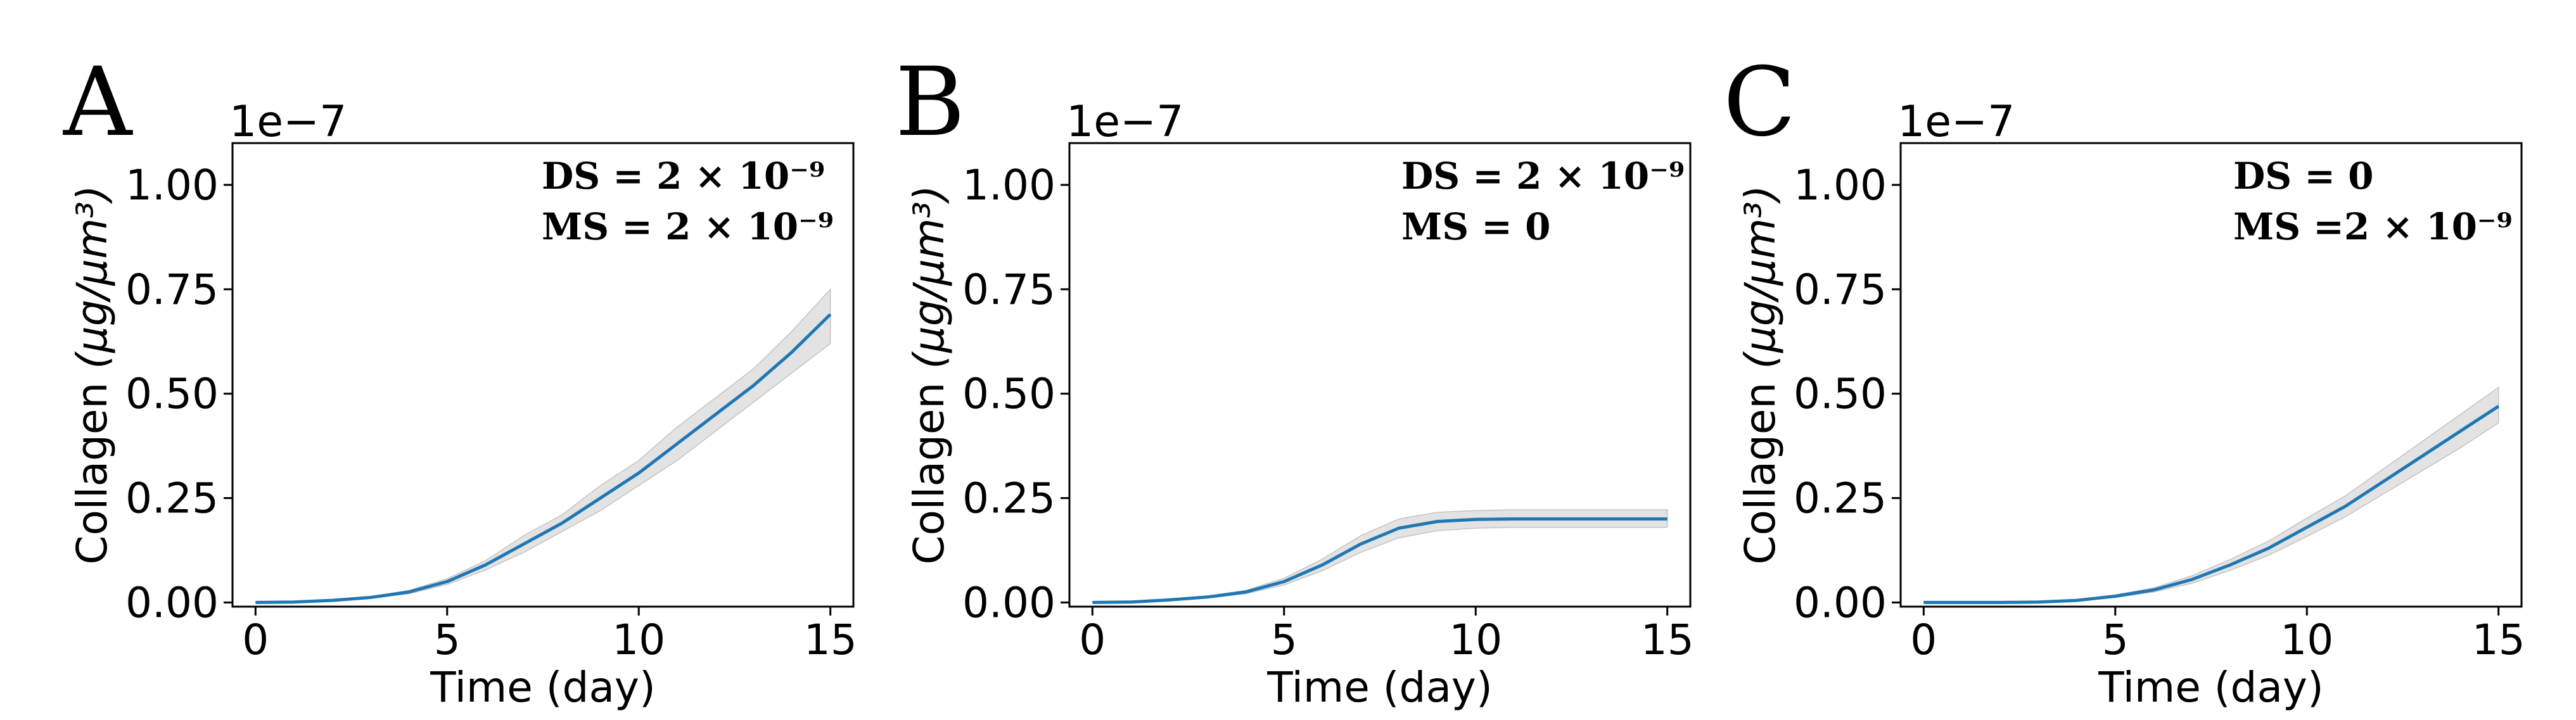 The height and width of the screenshot is (720, 2576). I want to click on annotation-ms: MS =2 × 10⁻⁹, so click(2373, 226).